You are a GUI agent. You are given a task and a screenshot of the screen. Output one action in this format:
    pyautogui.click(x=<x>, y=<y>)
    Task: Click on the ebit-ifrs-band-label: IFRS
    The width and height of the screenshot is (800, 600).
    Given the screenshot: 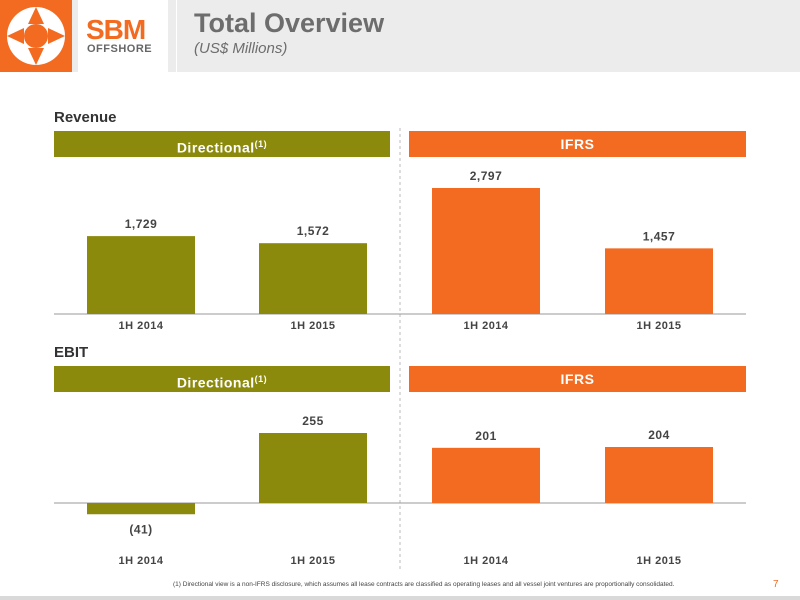 What is the action you would take?
    pyautogui.click(x=577, y=379)
    